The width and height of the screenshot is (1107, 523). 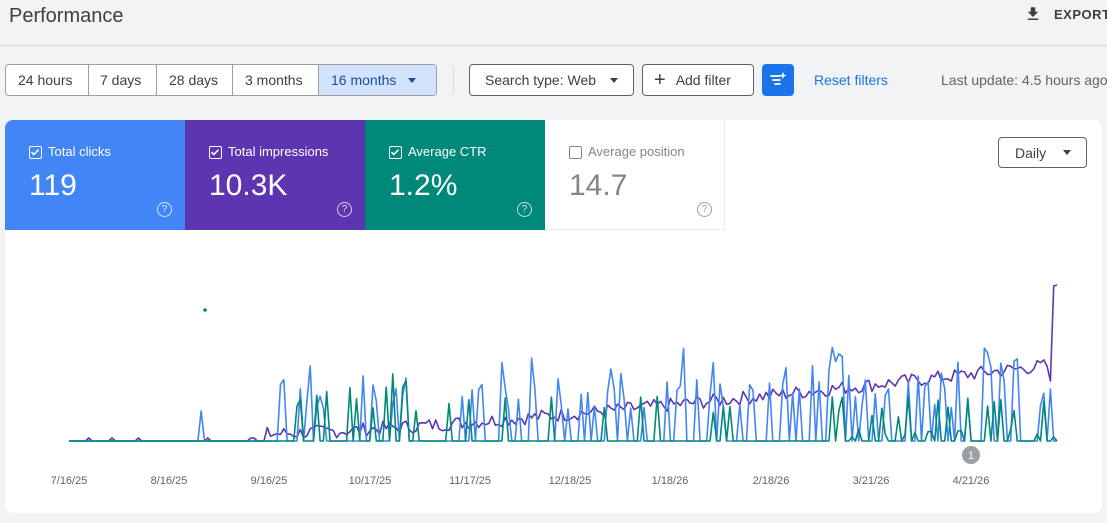 I want to click on last-update-text: Last update: 4.5 hours ago, so click(x=1024, y=80).